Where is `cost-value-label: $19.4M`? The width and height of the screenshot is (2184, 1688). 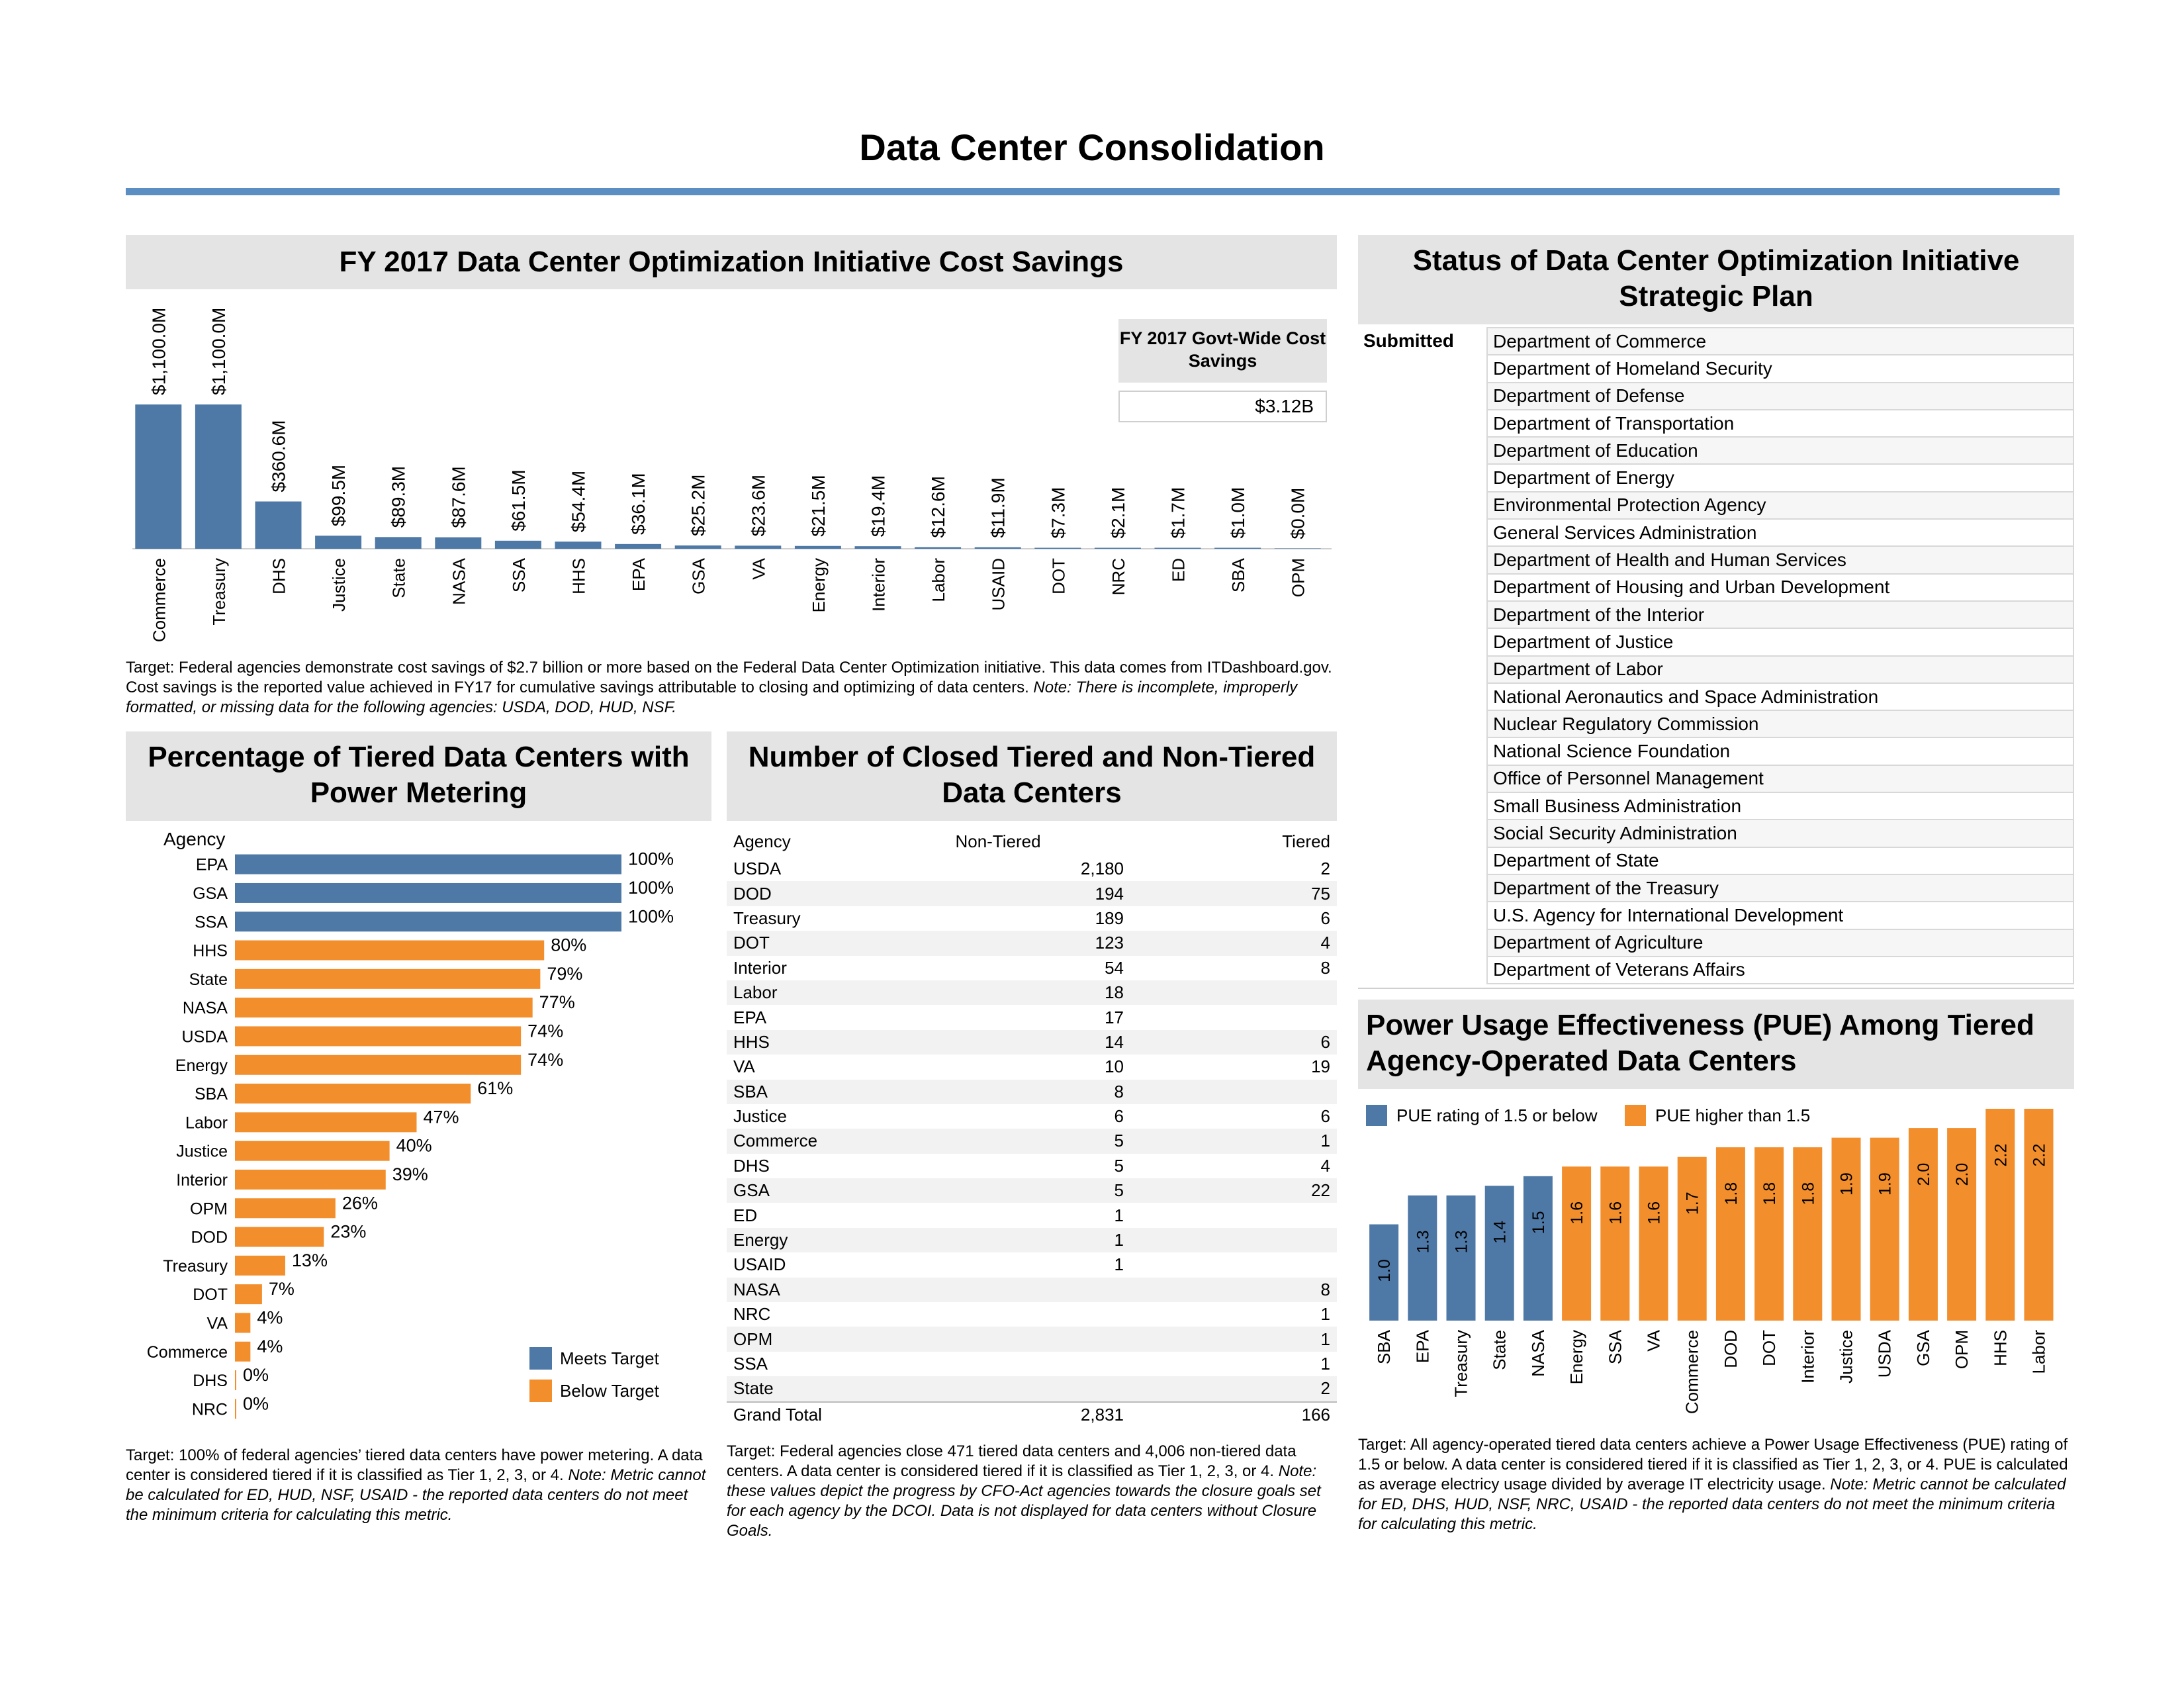 cost-value-label: $19.4M is located at coordinates (879, 506).